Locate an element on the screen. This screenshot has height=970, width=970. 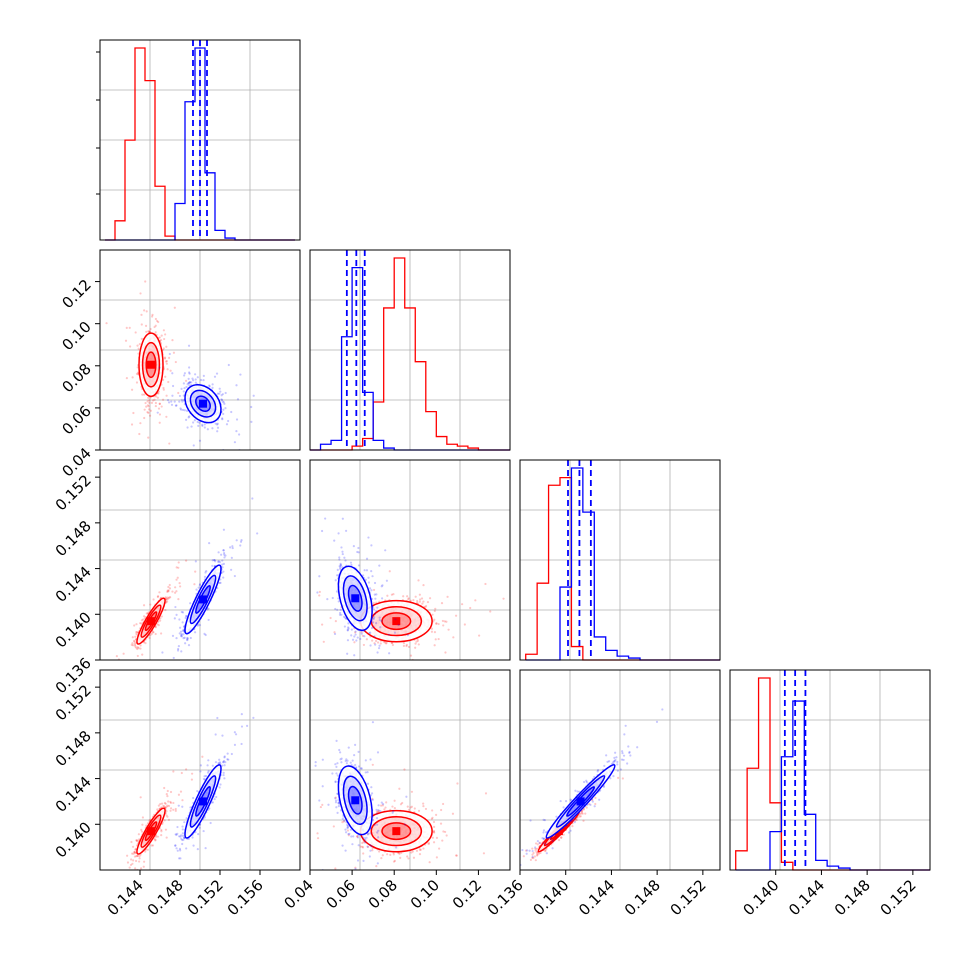
contour-red is located at coordinates (151, 365).